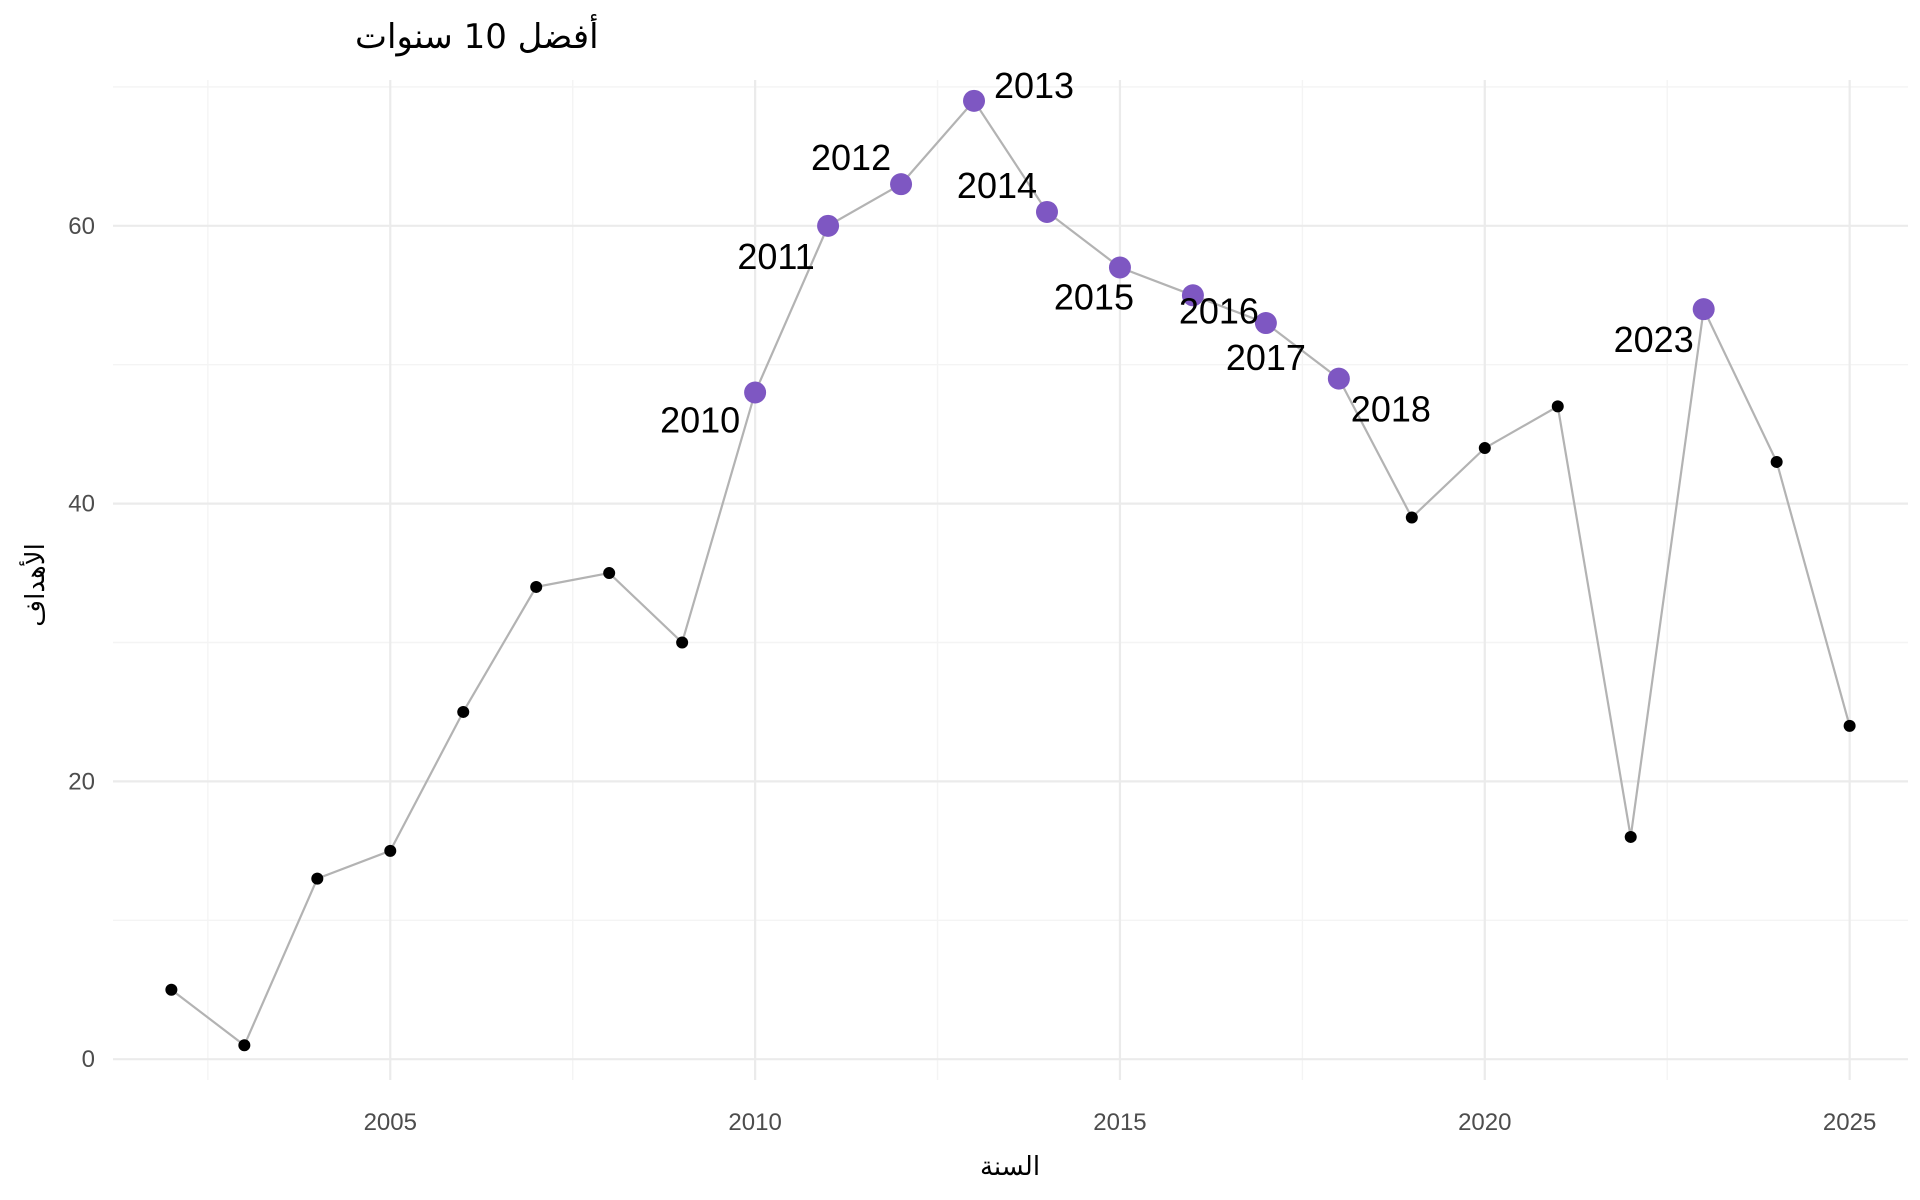  What do you see at coordinates (775, 256) in the screenshot?
I see `point-label: 2011` at bounding box center [775, 256].